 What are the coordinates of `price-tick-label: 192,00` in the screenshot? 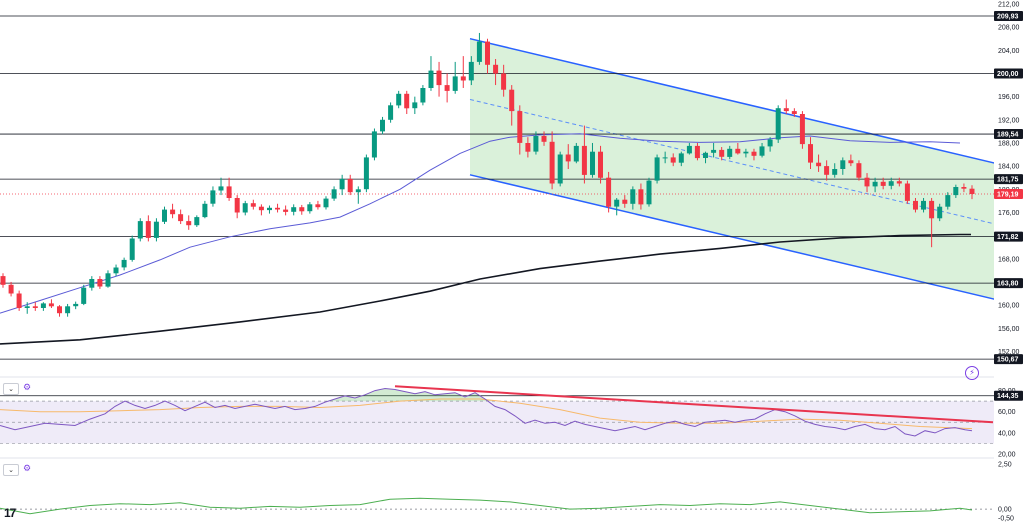 It's located at (1009, 120).